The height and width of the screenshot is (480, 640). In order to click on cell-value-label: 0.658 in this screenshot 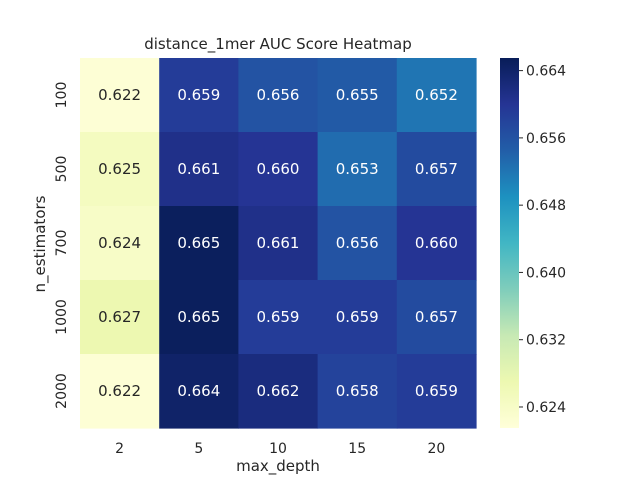, I will do `click(357, 391)`.